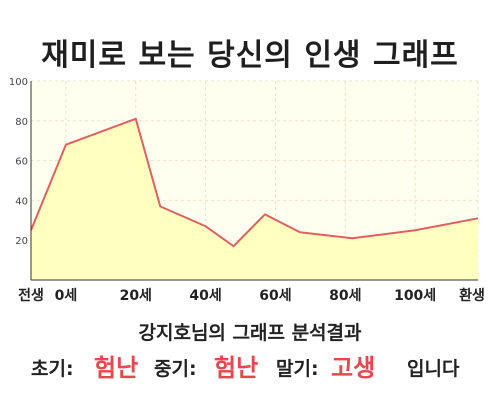 This screenshot has width=500, height=400. Describe the element at coordinates (433, 369) in the screenshot. I see `result-suffix: 입니다` at that location.